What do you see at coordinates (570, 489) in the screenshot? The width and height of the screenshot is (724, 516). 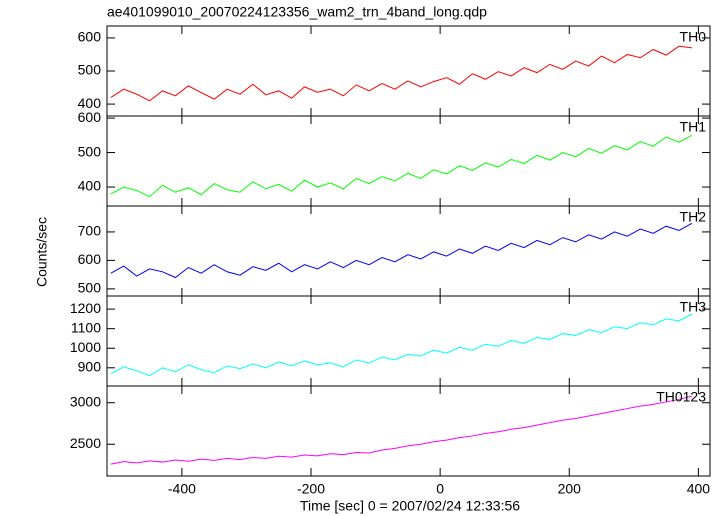 I see `x-tick-label: 200` at bounding box center [570, 489].